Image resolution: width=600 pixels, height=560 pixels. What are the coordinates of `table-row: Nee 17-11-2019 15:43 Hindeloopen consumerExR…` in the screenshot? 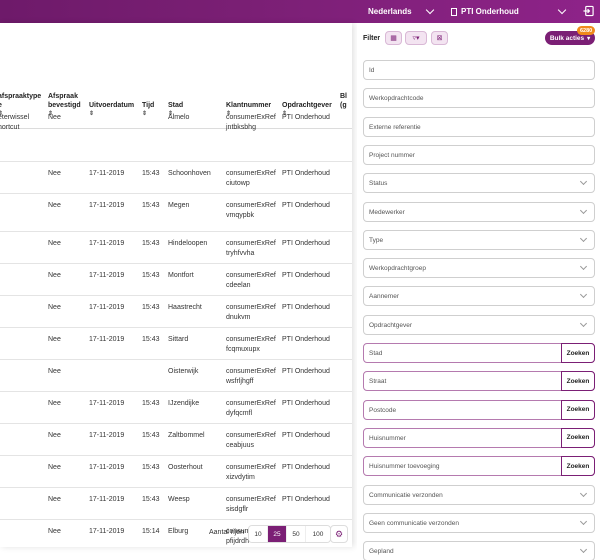 It's located at (176, 248).